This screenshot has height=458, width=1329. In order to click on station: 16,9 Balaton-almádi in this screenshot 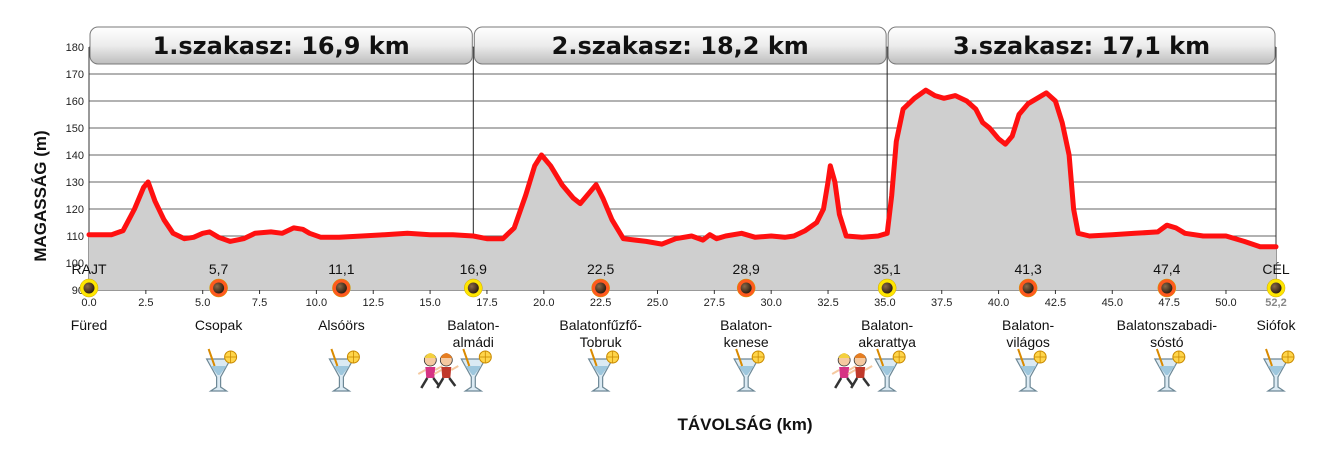, I will do `click(458, 326)`.